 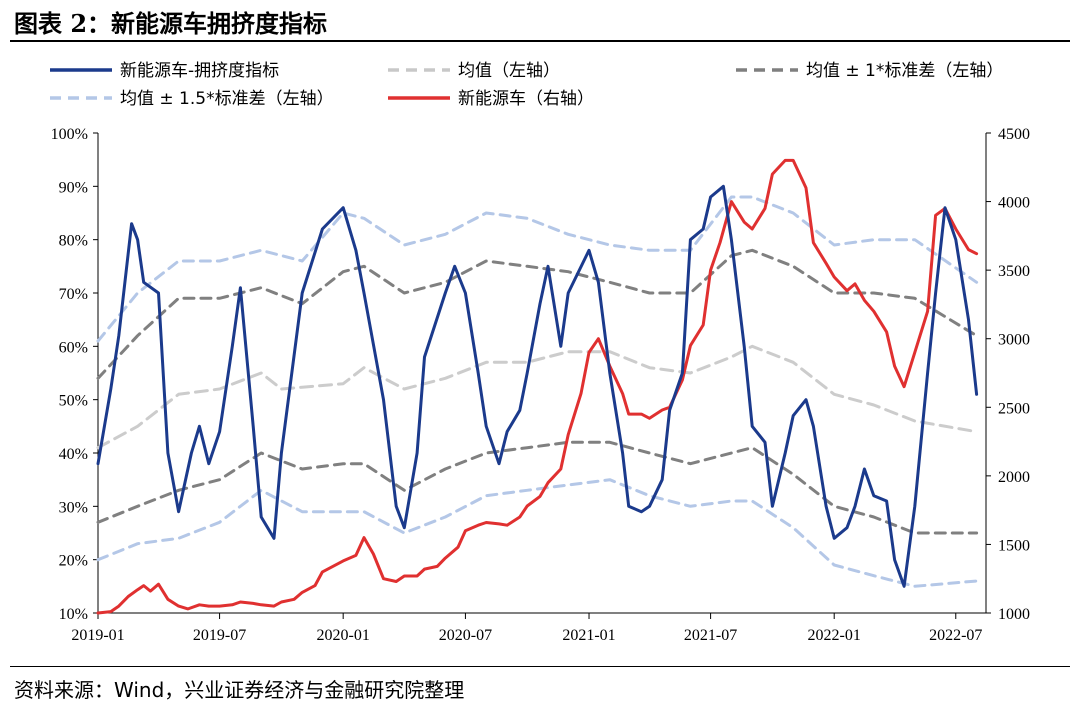 I want to click on right-tick-label: 3000, so click(x=1014, y=340).